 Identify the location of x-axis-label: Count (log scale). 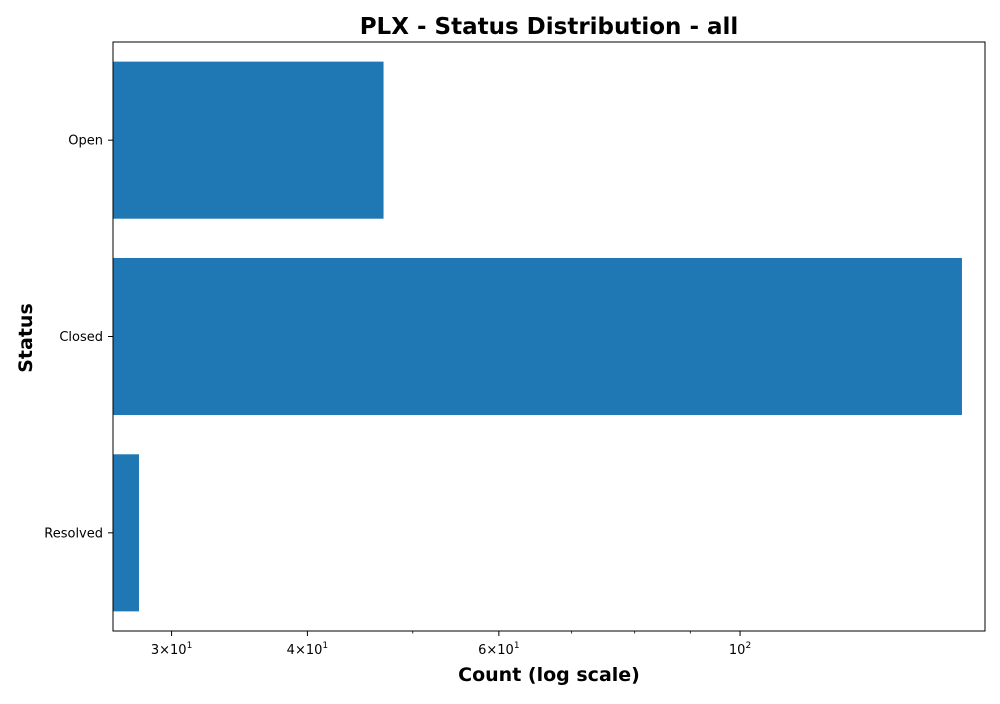
(549, 675).